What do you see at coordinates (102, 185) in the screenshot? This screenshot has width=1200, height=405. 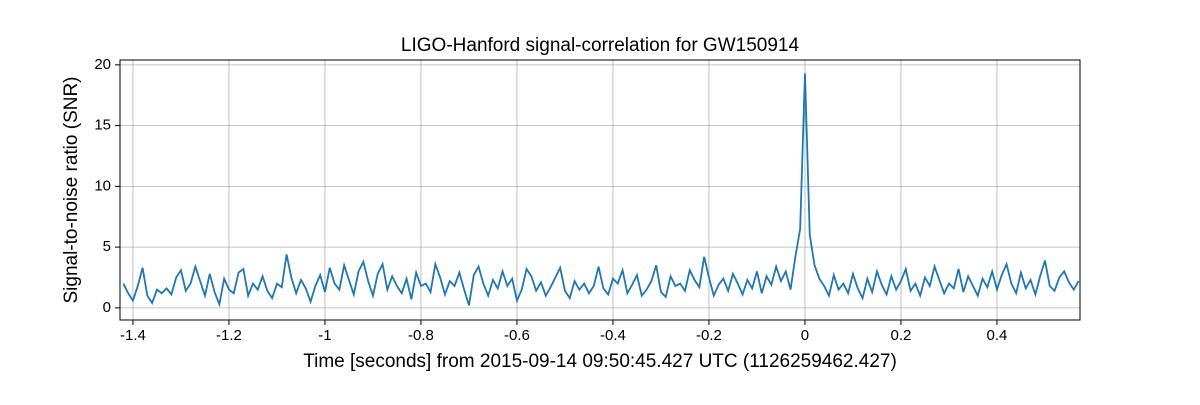 I see `y-tick-label: 10` at bounding box center [102, 185].